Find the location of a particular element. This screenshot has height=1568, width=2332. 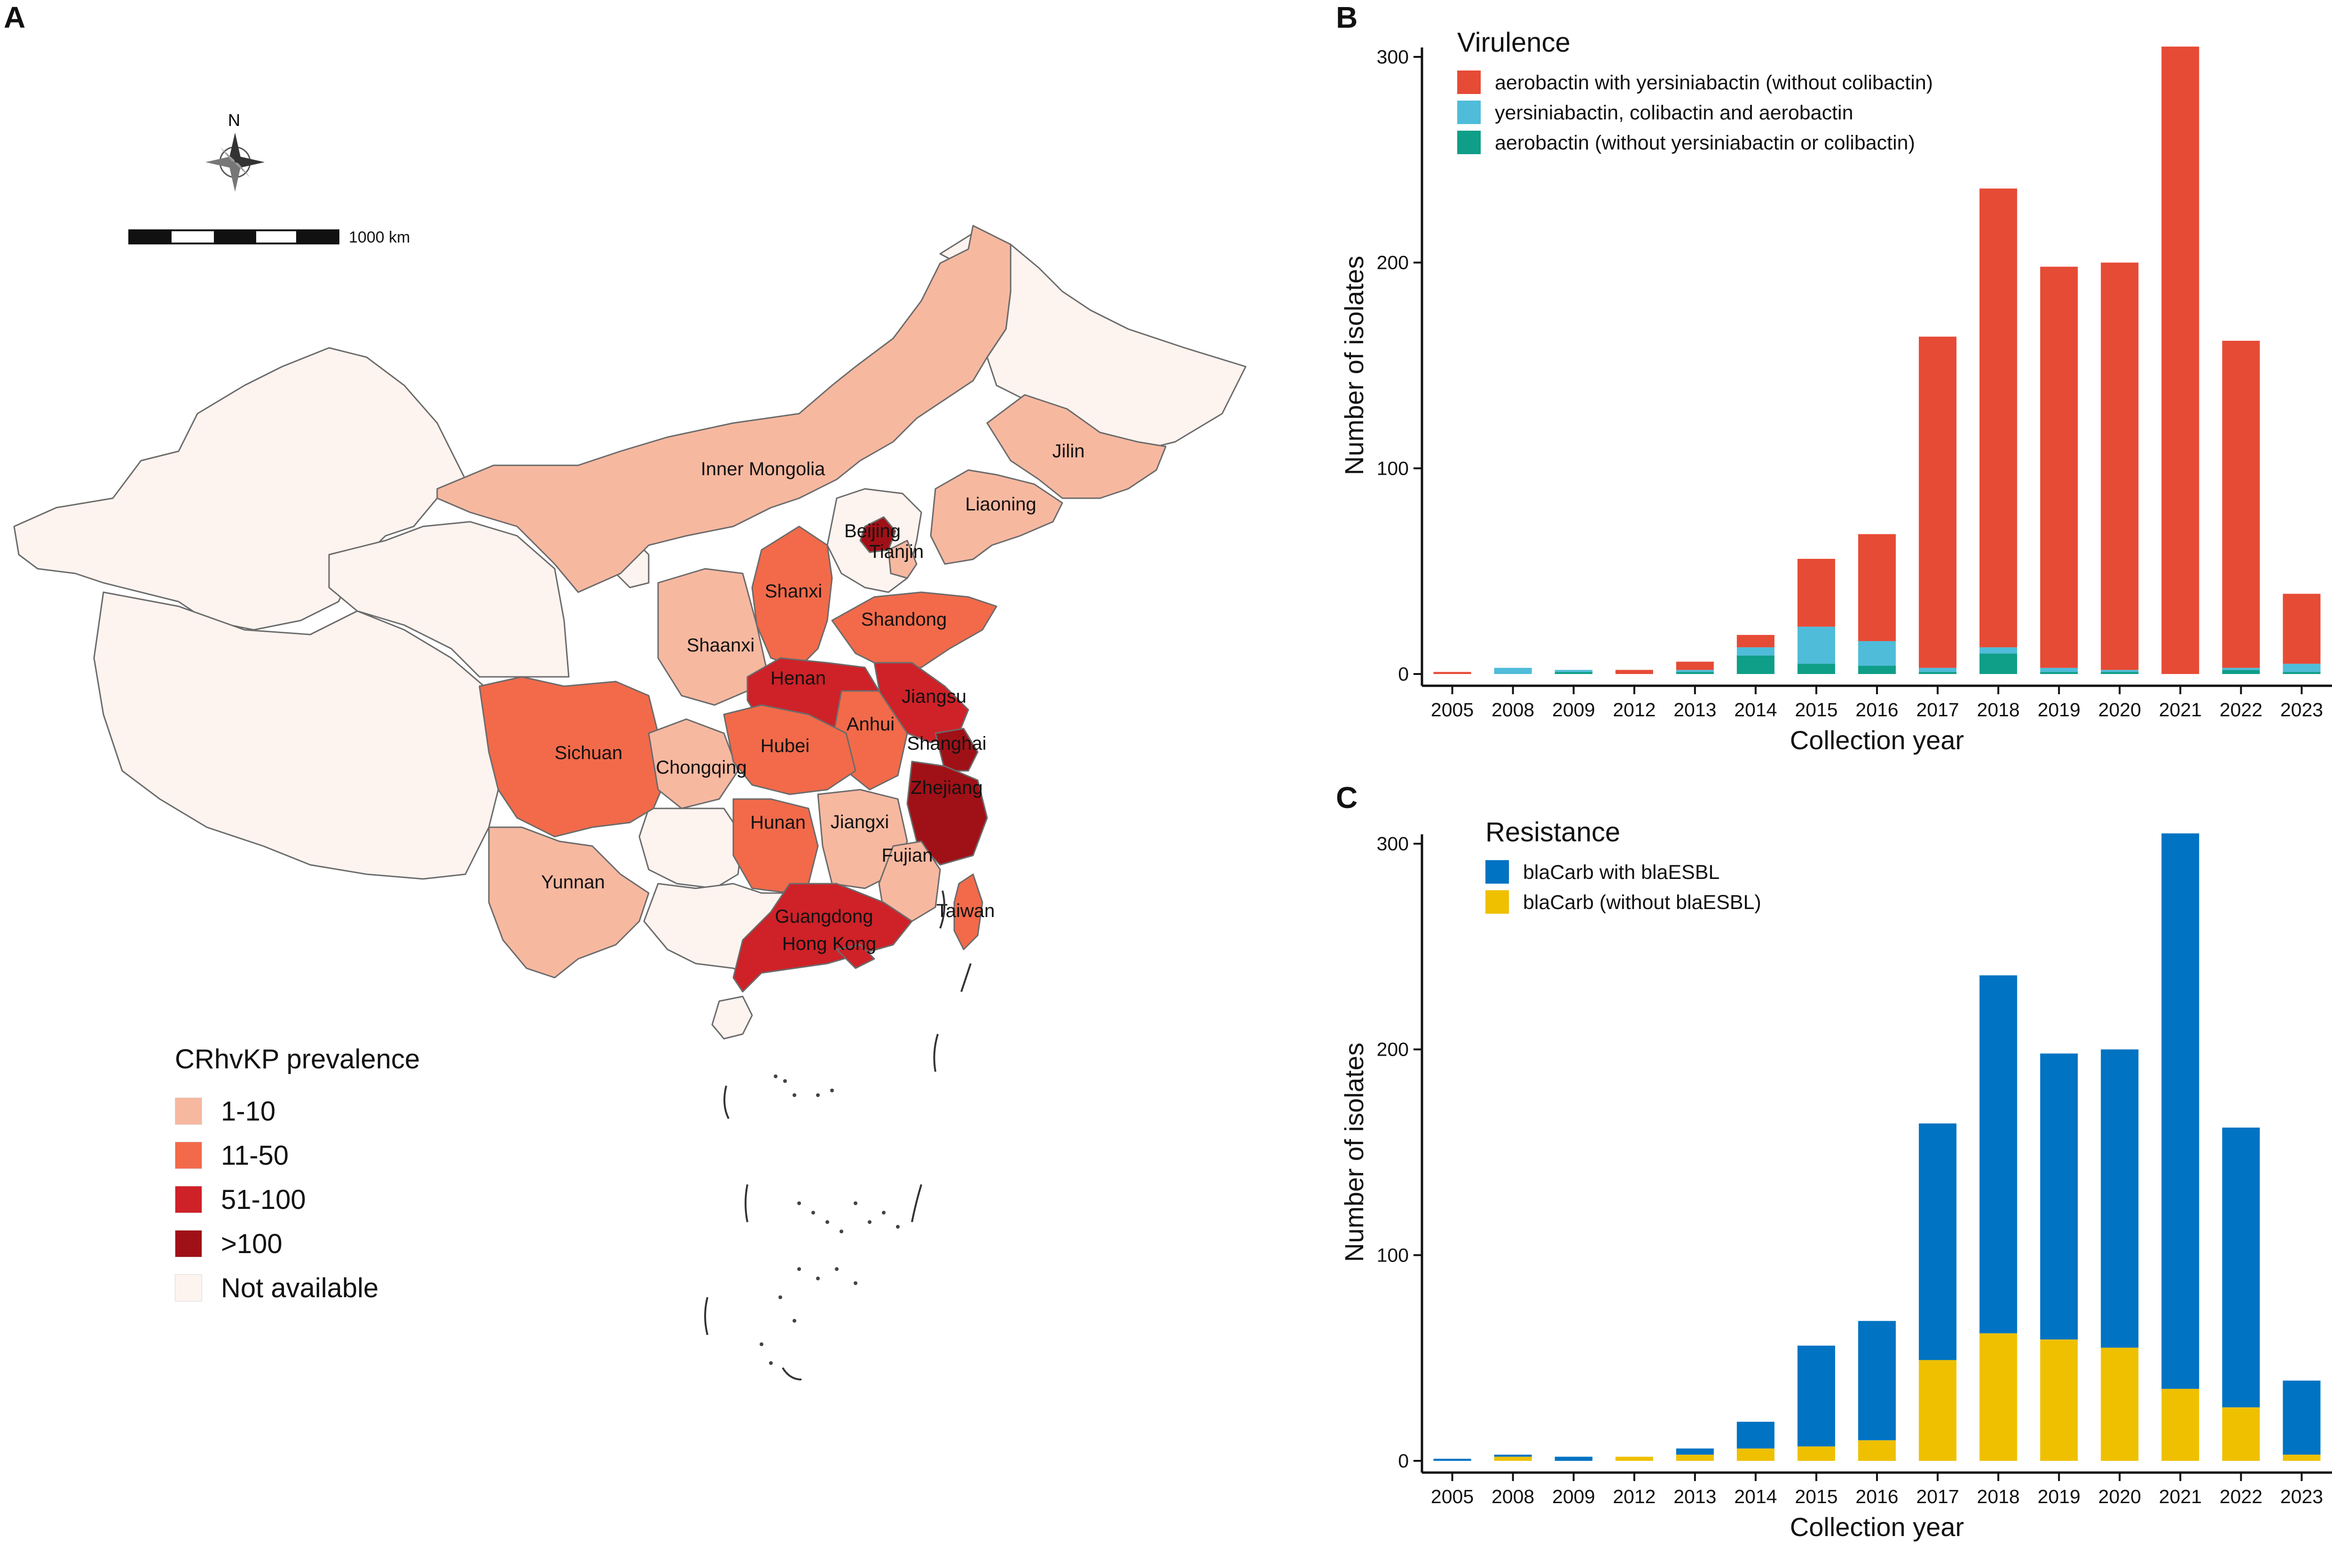

province-not-available is located at coordinates (296, 735).